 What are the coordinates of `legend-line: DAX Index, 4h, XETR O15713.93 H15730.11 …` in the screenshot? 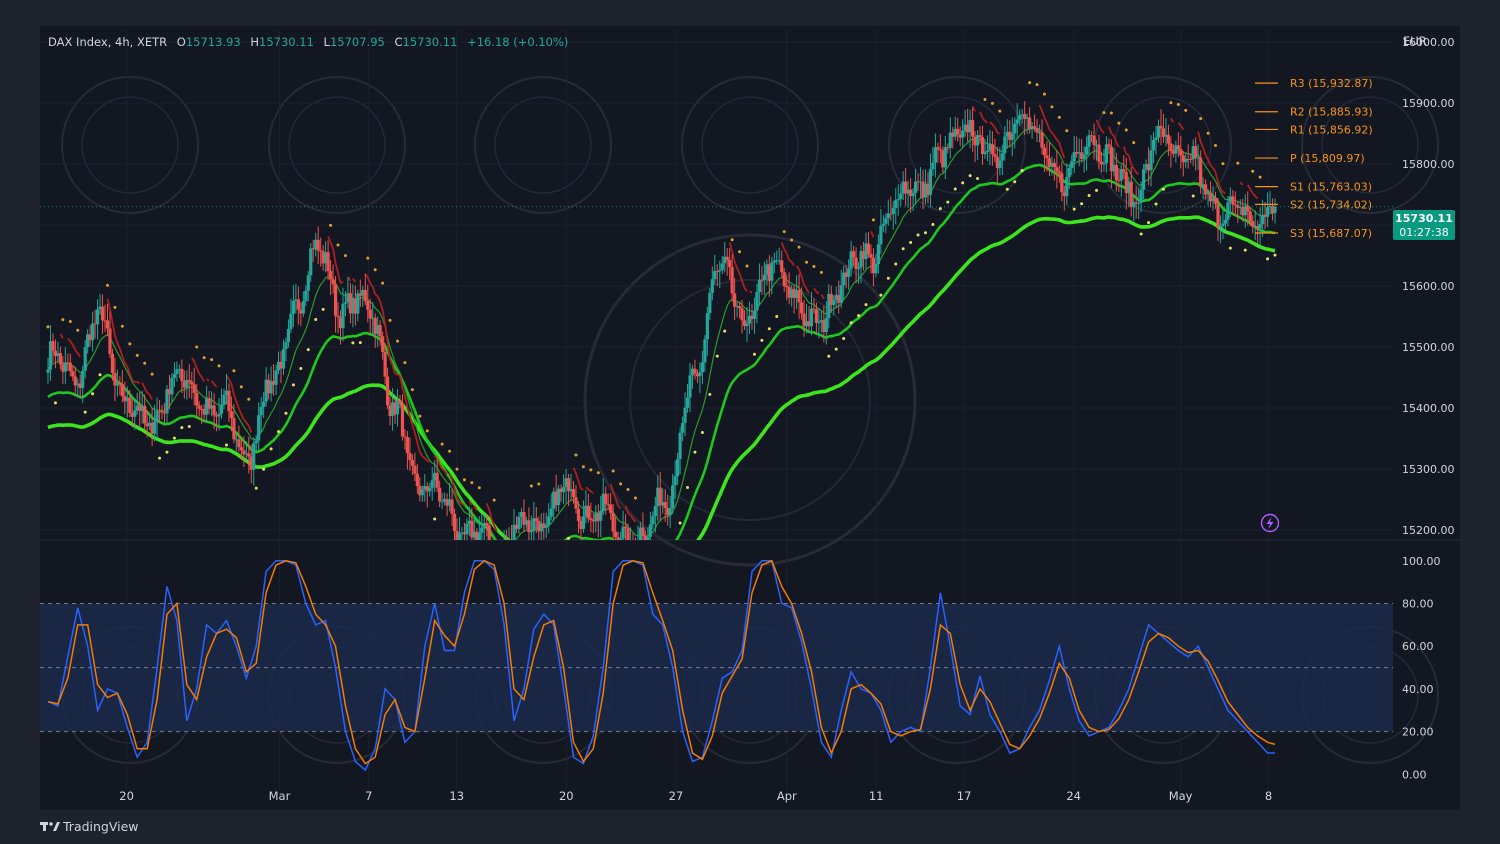 It's located at (308, 42).